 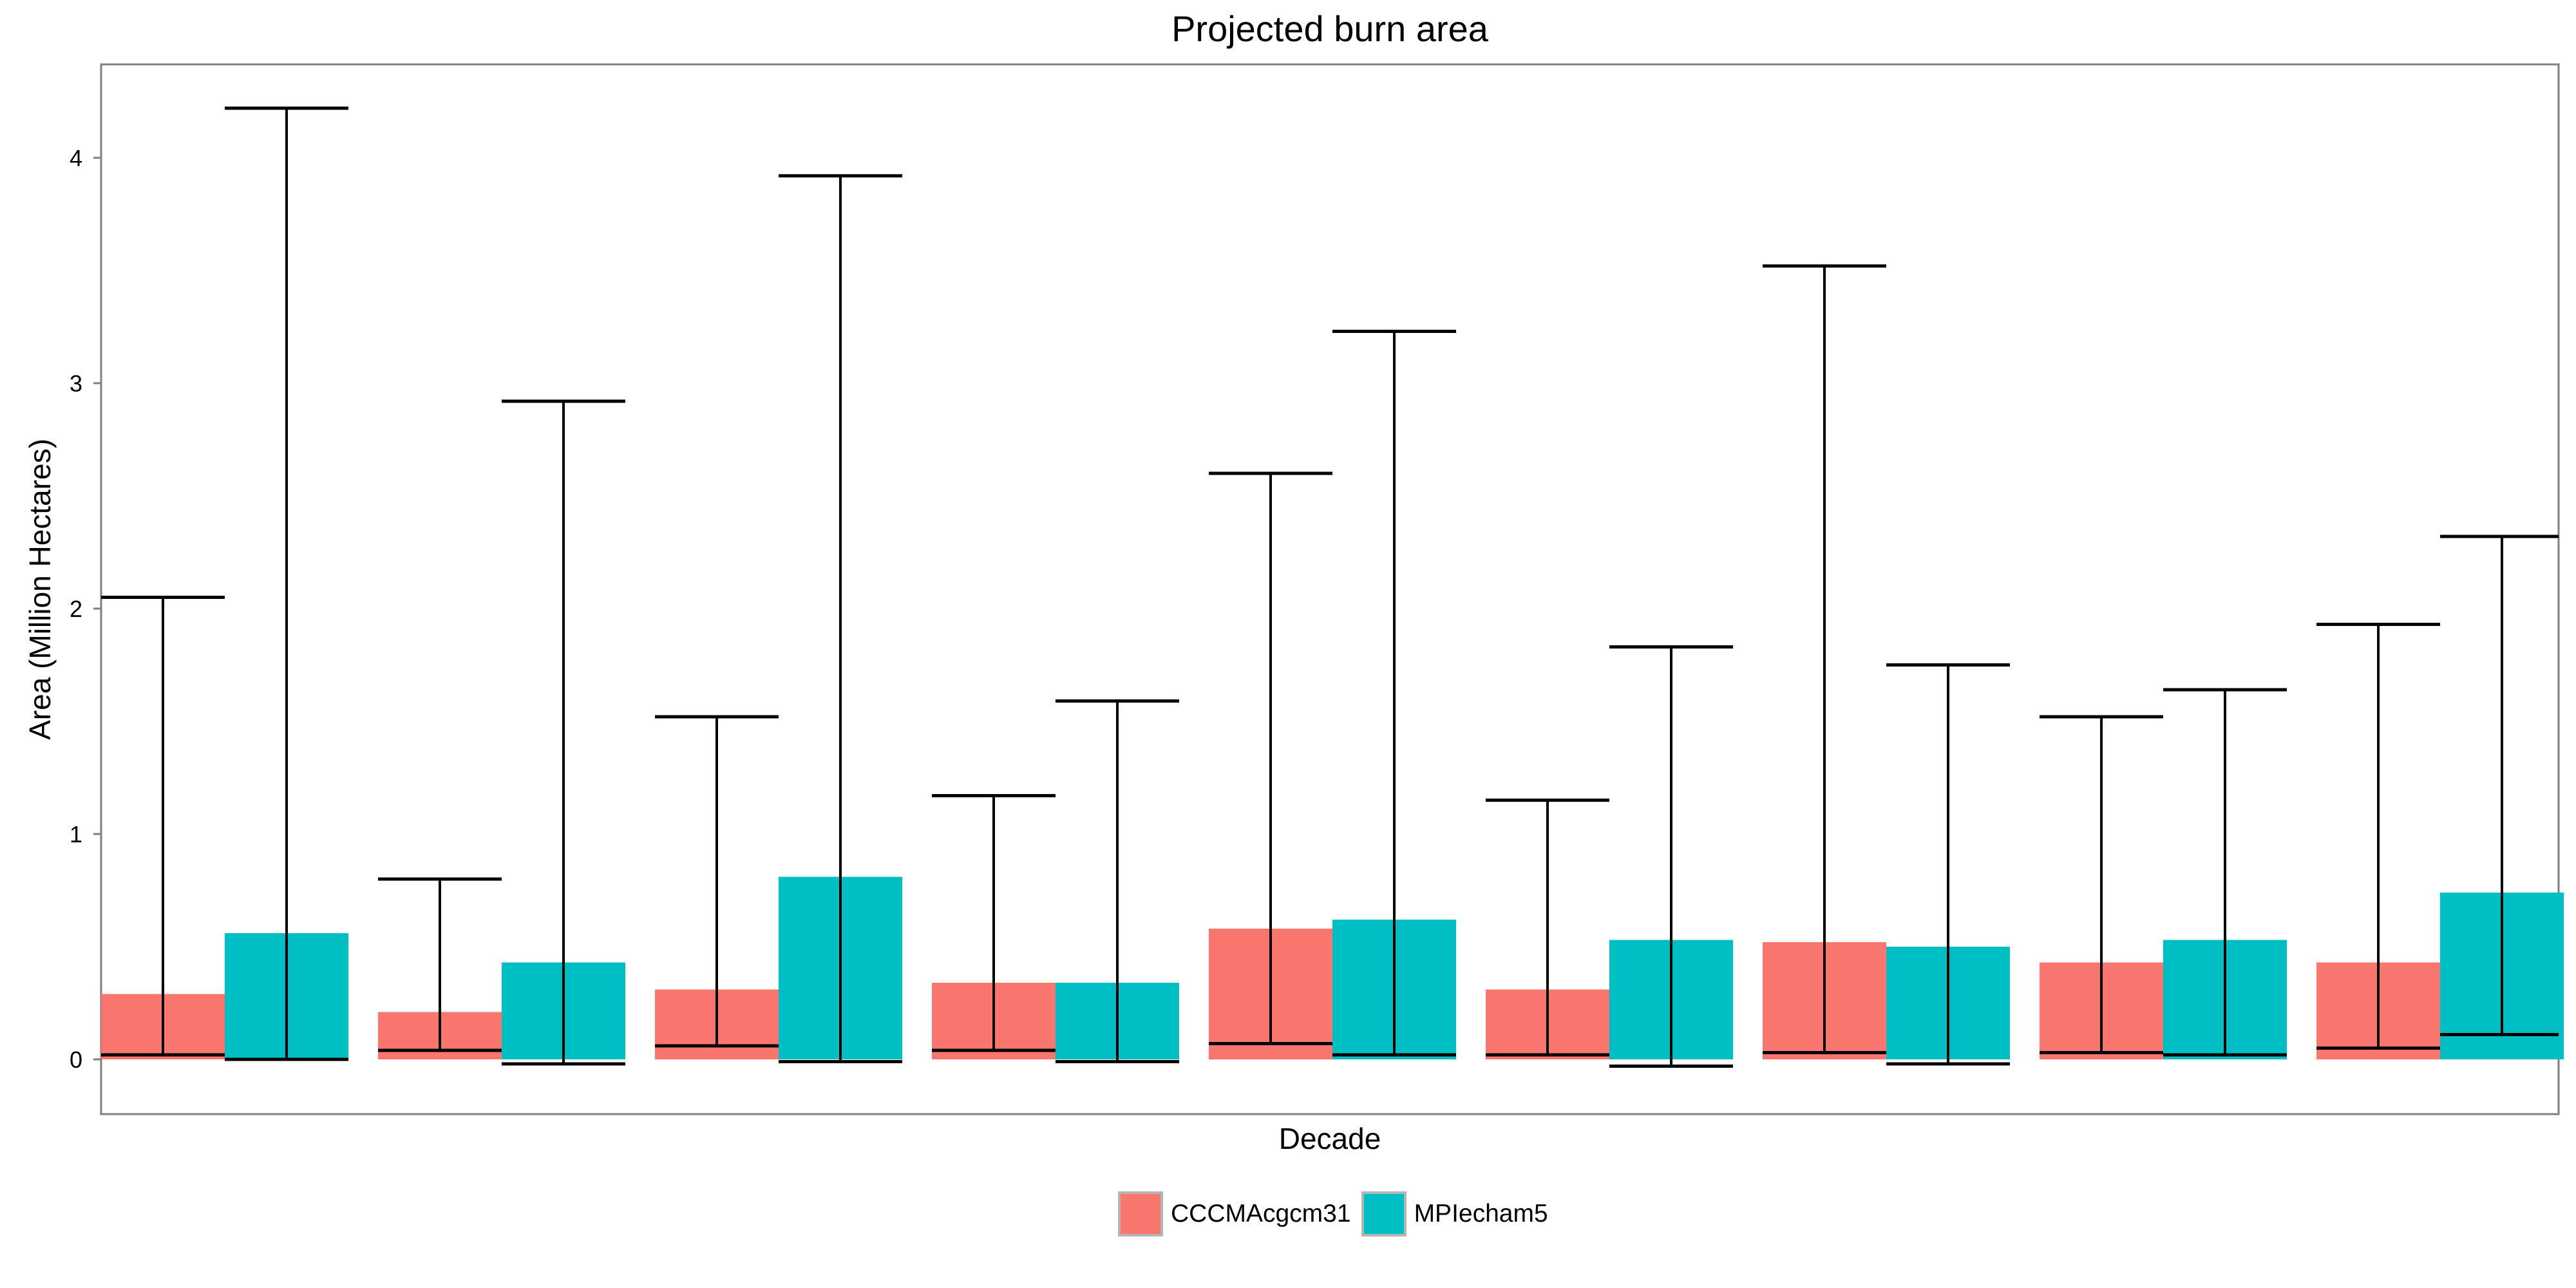 I want to click on y-tick-label-2: 2, so click(x=76, y=609).